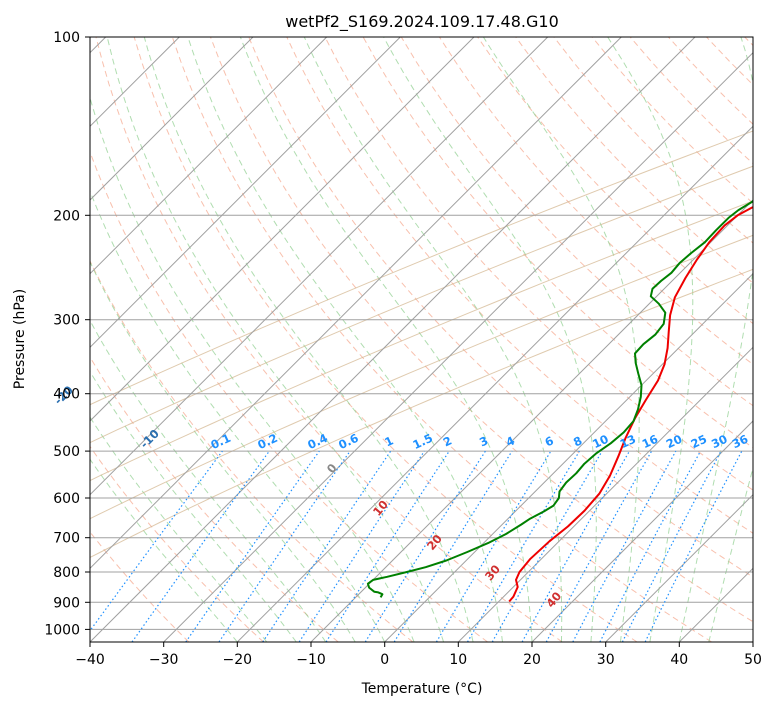 The width and height of the screenshot is (775, 708). I want to click on mixing-ratio-label: 1, so click(388, 441).